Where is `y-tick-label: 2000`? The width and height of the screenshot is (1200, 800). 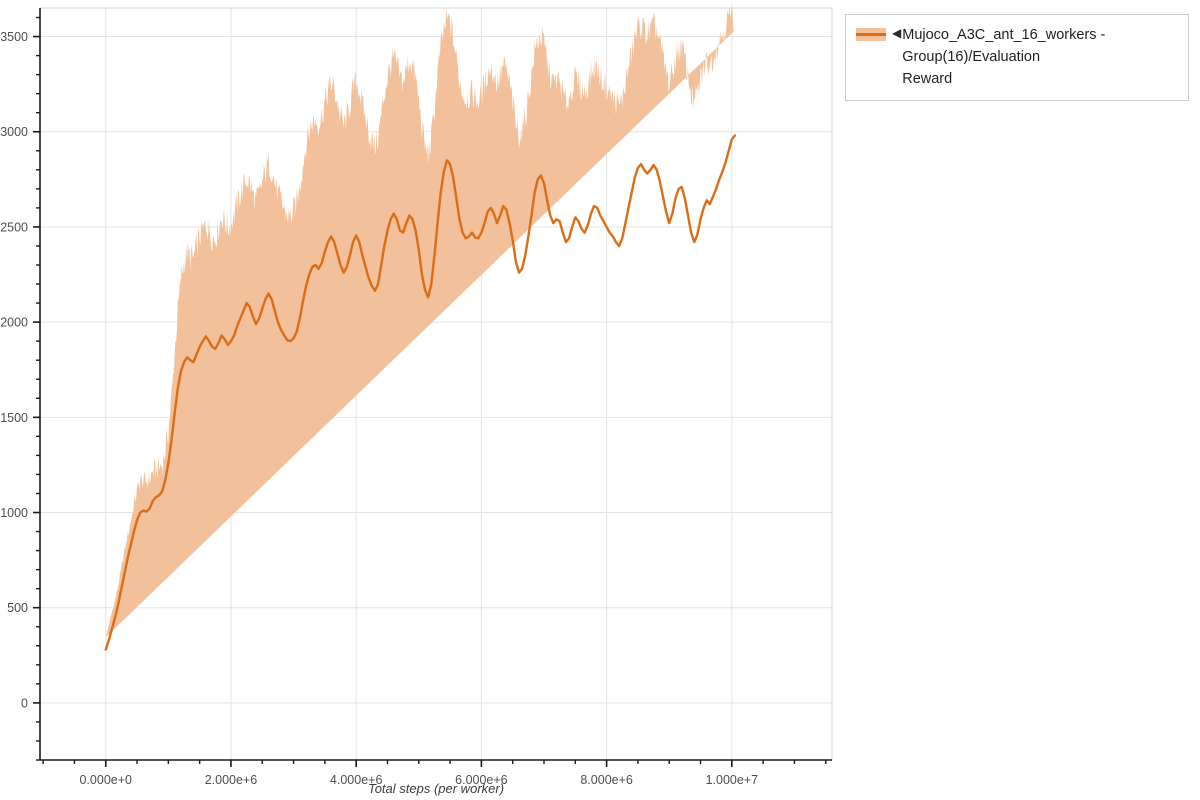
y-tick-label: 2000 is located at coordinates (14, 323).